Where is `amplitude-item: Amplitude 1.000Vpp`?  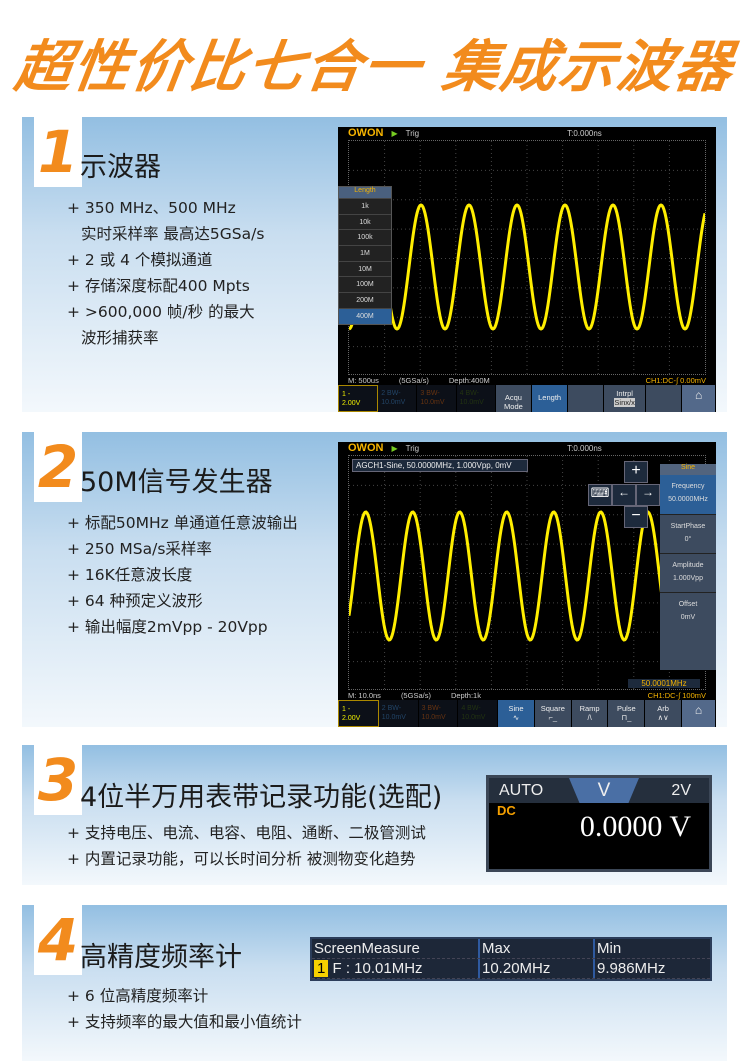
amplitude-item: Amplitude 1.000Vpp is located at coordinates (688, 572).